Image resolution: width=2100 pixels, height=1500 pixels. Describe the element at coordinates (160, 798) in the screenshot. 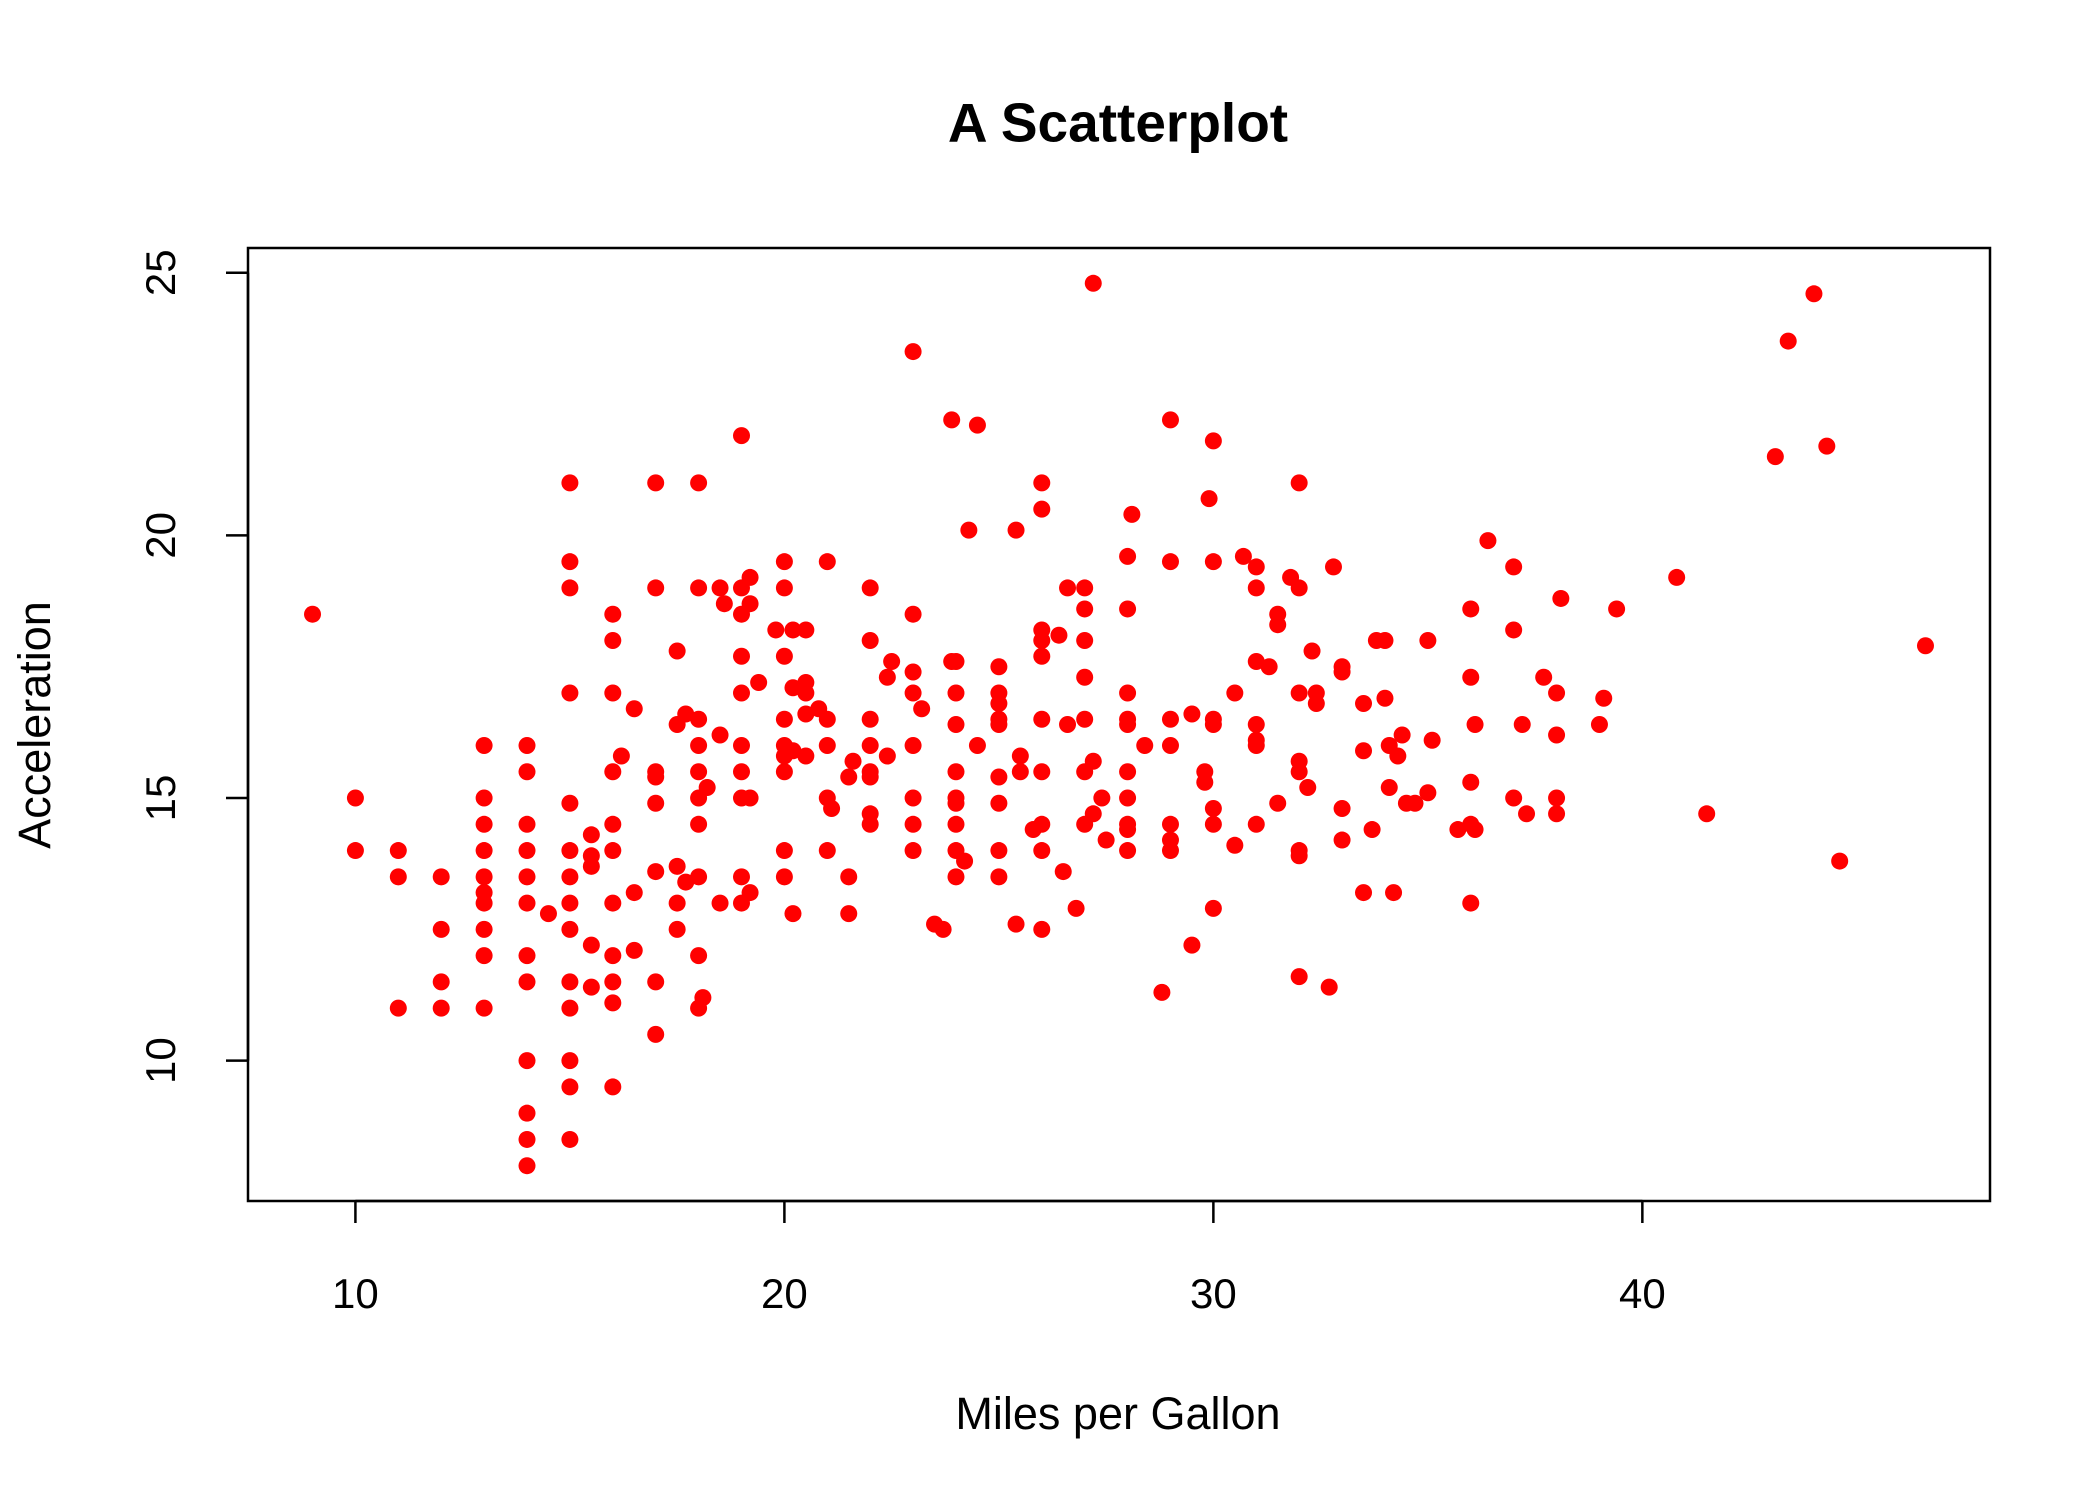

I see `y-tick-label: 15` at that location.